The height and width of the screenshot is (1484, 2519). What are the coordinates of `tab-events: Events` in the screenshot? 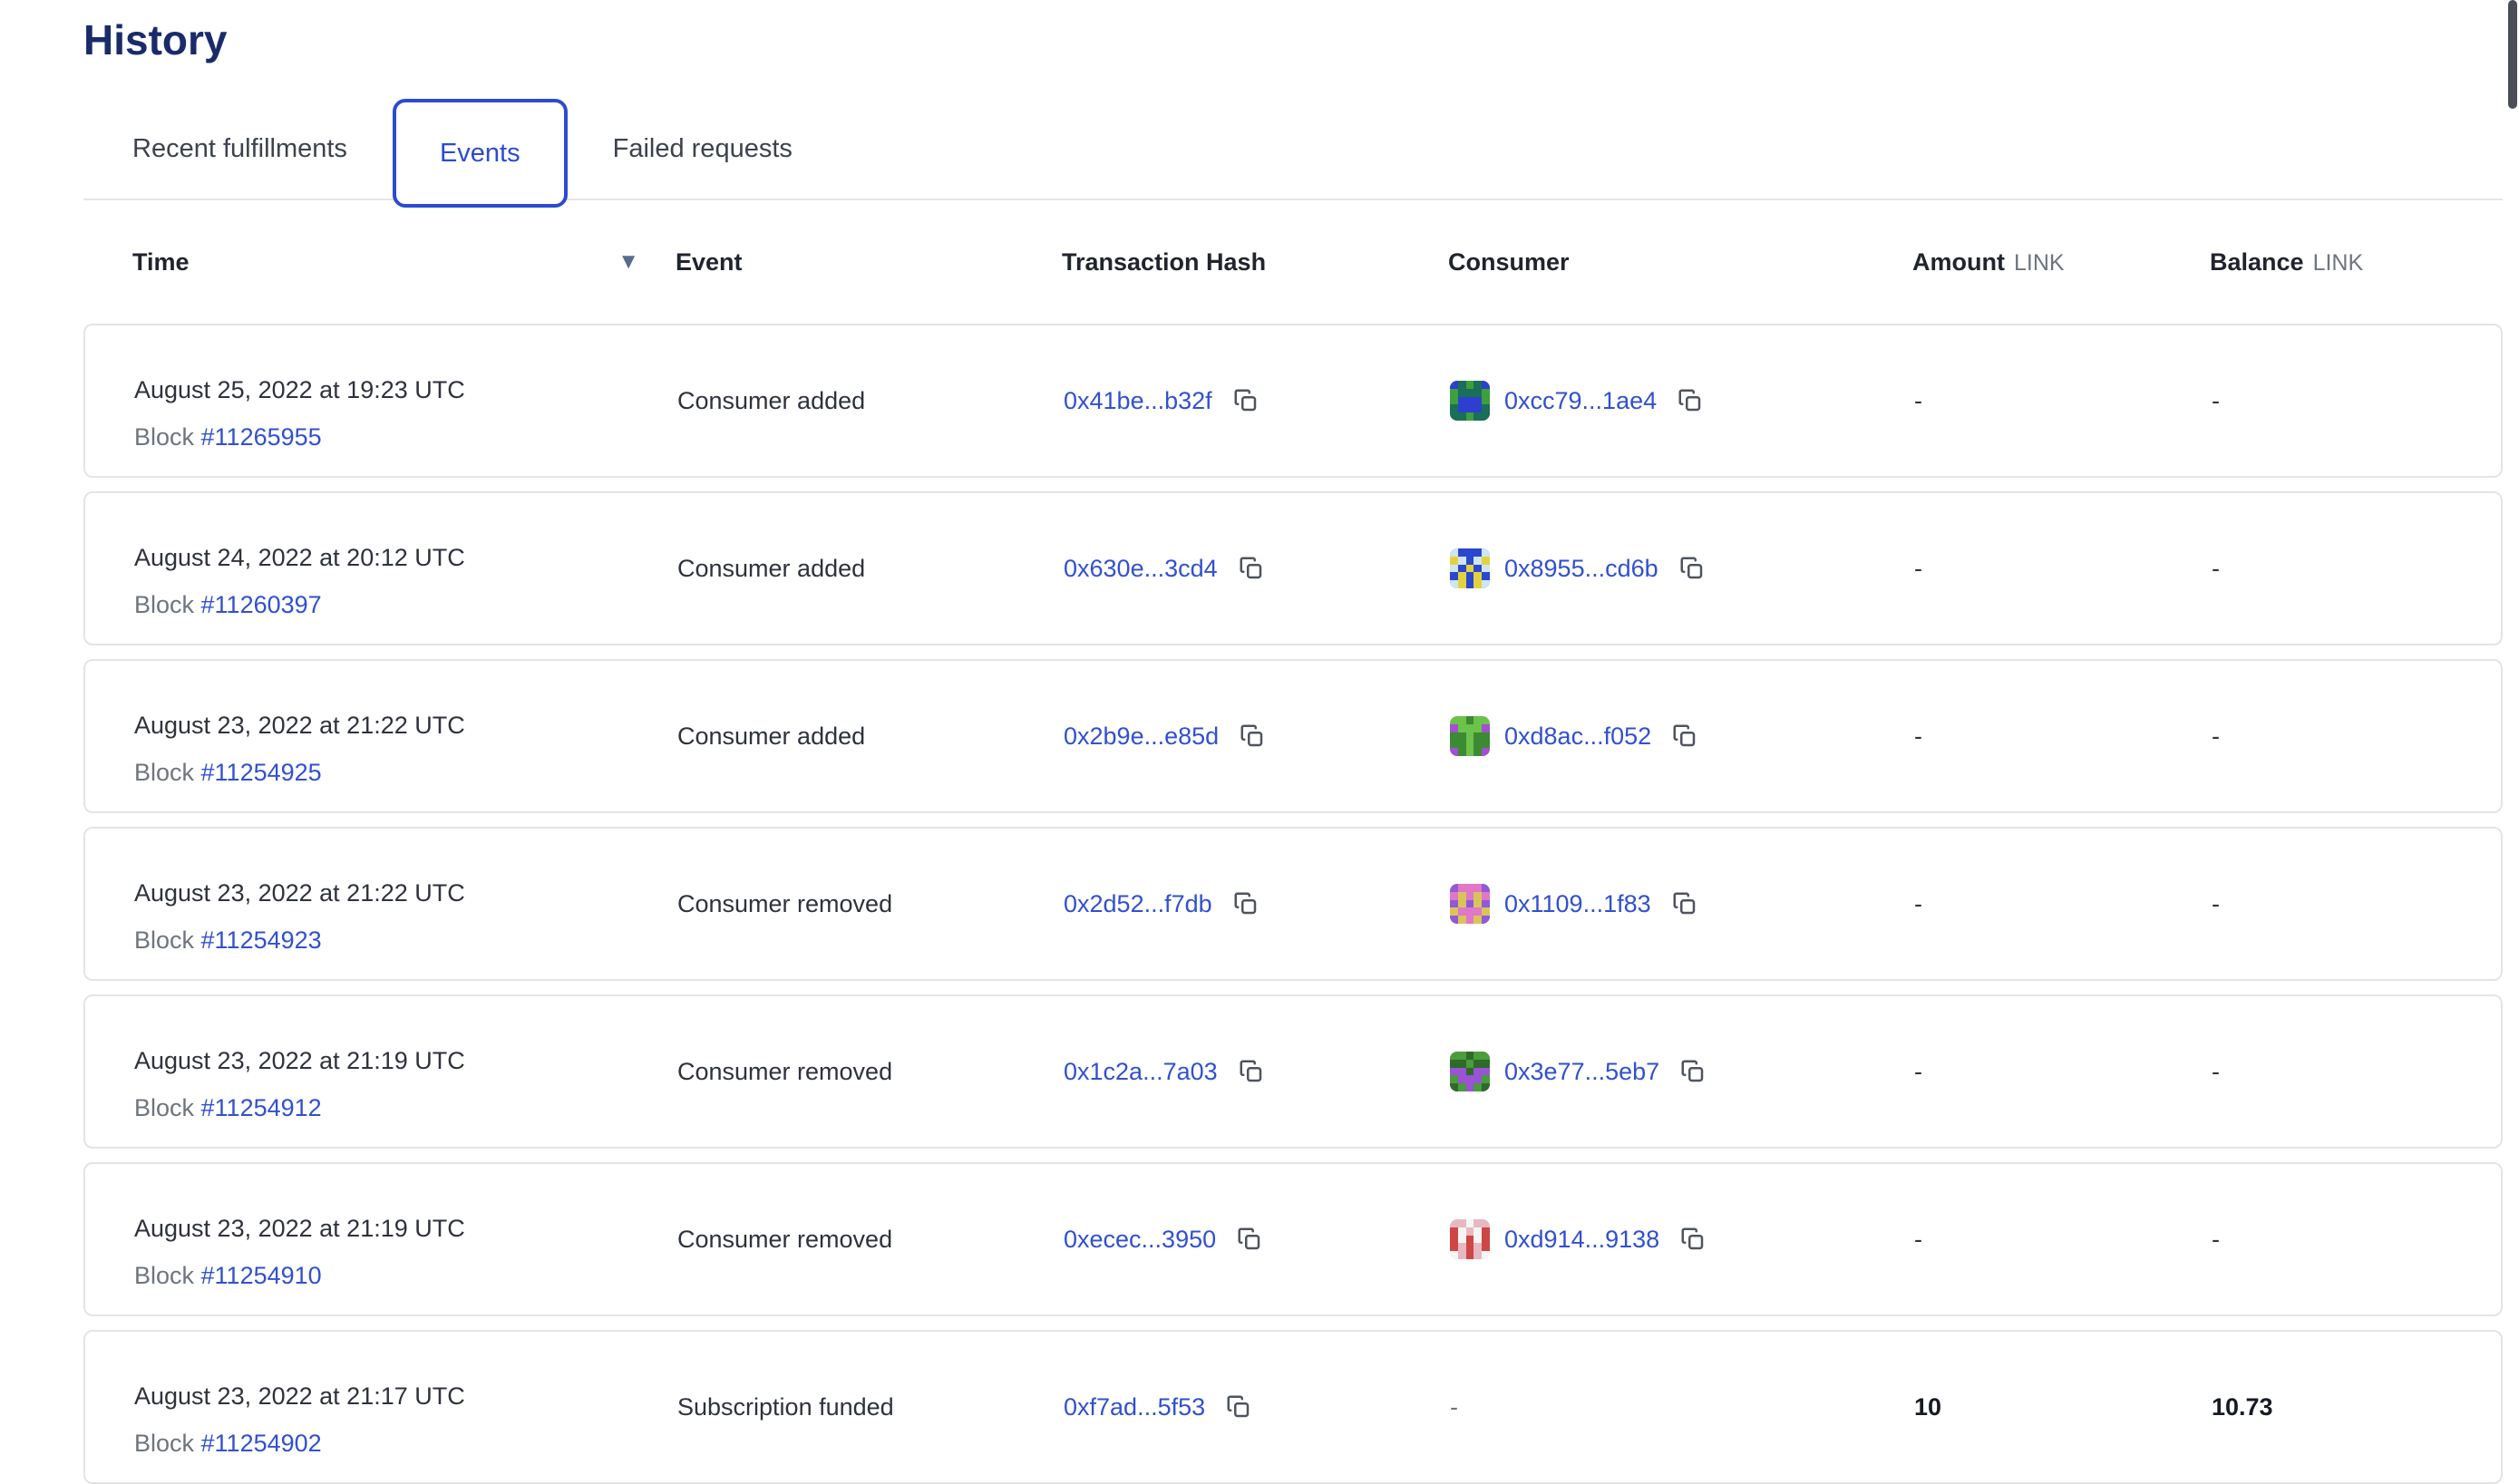 It's located at (480, 154).